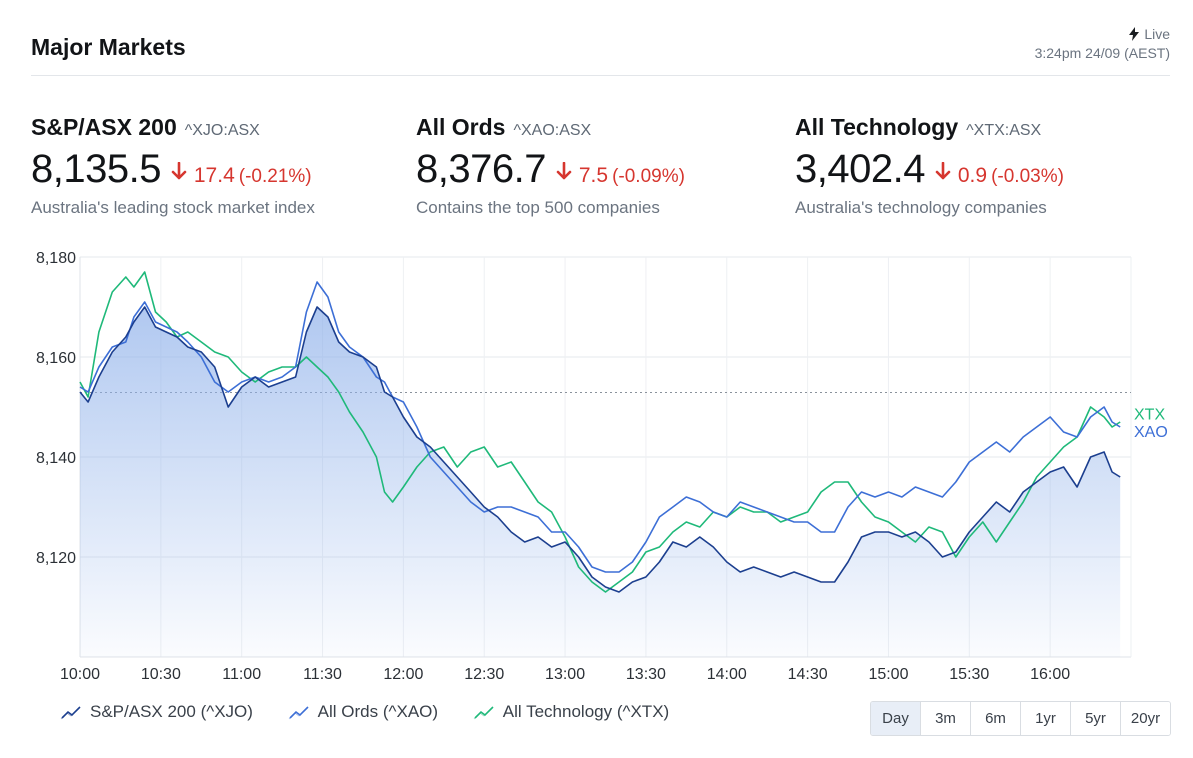 The image size is (1193, 758). I want to click on market-description: Australia's leading stock market index, so click(173, 207).